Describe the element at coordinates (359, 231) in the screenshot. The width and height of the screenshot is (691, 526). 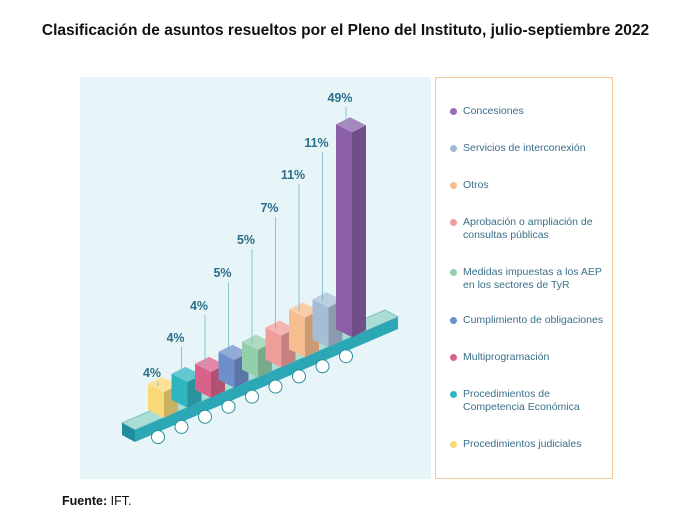
I see `bar-side` at that location.